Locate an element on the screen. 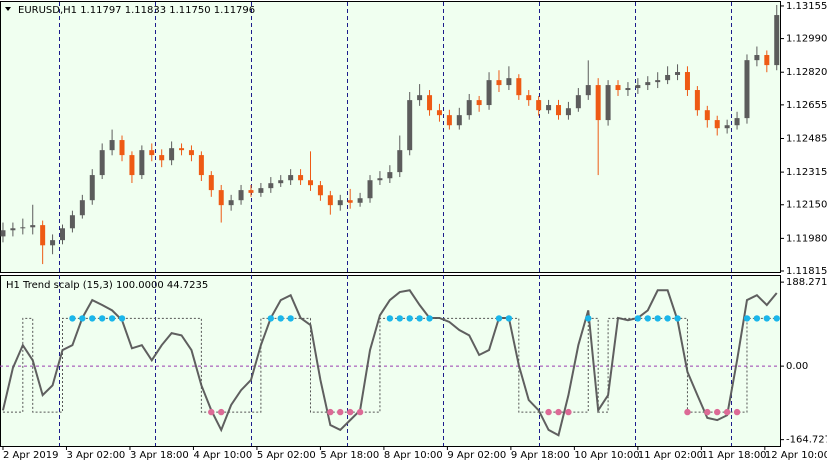  y-tick-label: 1.11815 is located at coordinates (806, 271).